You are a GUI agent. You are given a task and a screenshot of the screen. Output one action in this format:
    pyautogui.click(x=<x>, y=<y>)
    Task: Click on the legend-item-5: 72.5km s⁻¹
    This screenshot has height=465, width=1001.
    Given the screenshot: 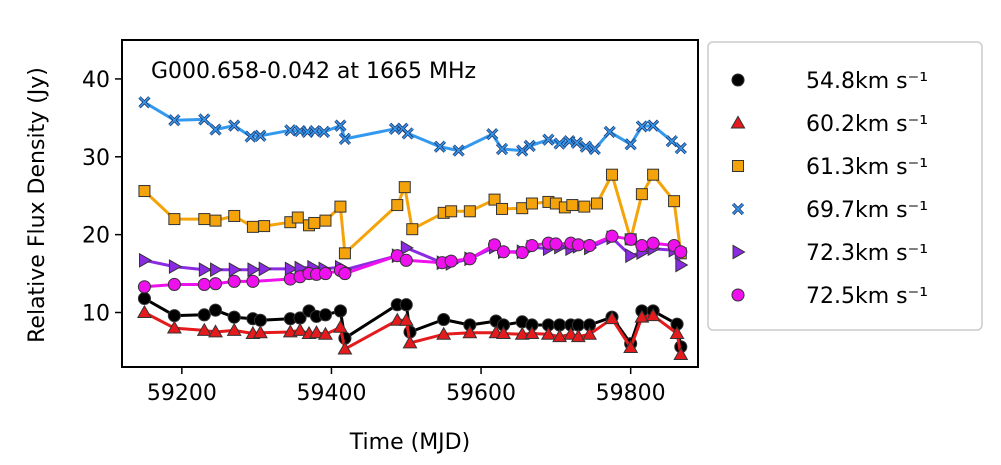 What is the action you would take?
    pyautogui.click(x=829, y=296)
    